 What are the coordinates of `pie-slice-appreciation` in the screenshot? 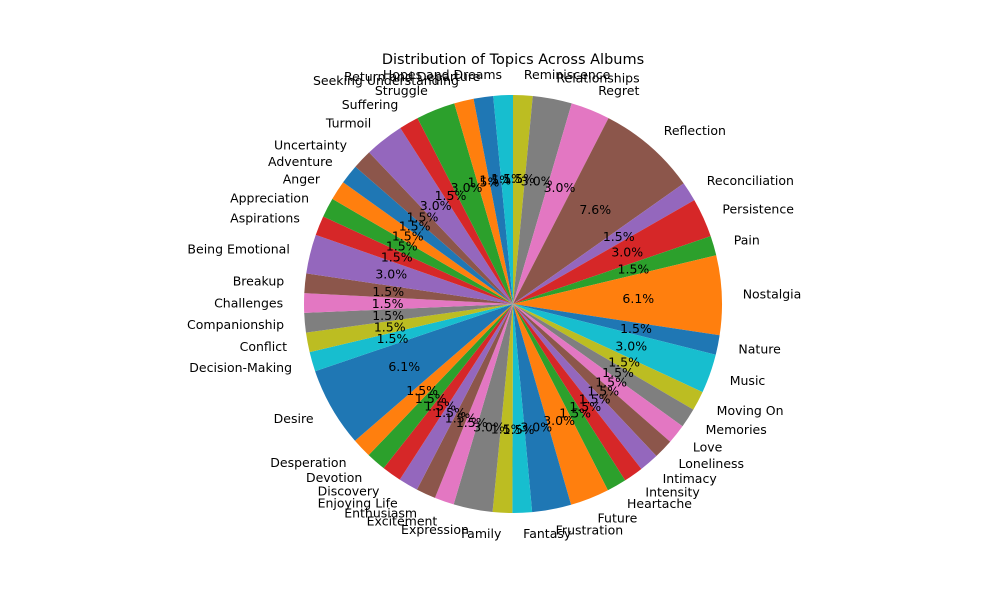 It's located at (418, 251).